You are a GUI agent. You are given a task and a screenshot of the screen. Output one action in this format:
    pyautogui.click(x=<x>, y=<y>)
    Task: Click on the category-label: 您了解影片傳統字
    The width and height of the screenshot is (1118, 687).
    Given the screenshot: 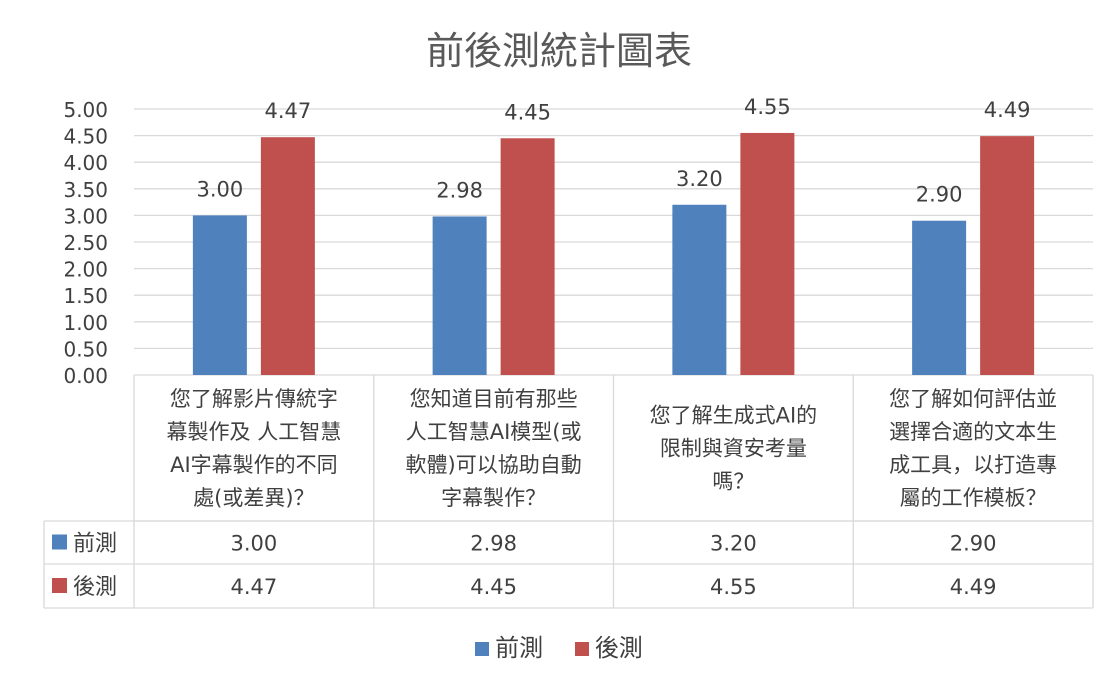 What is the action you would take?
    pyautogui.click(x=254, y=399)
    